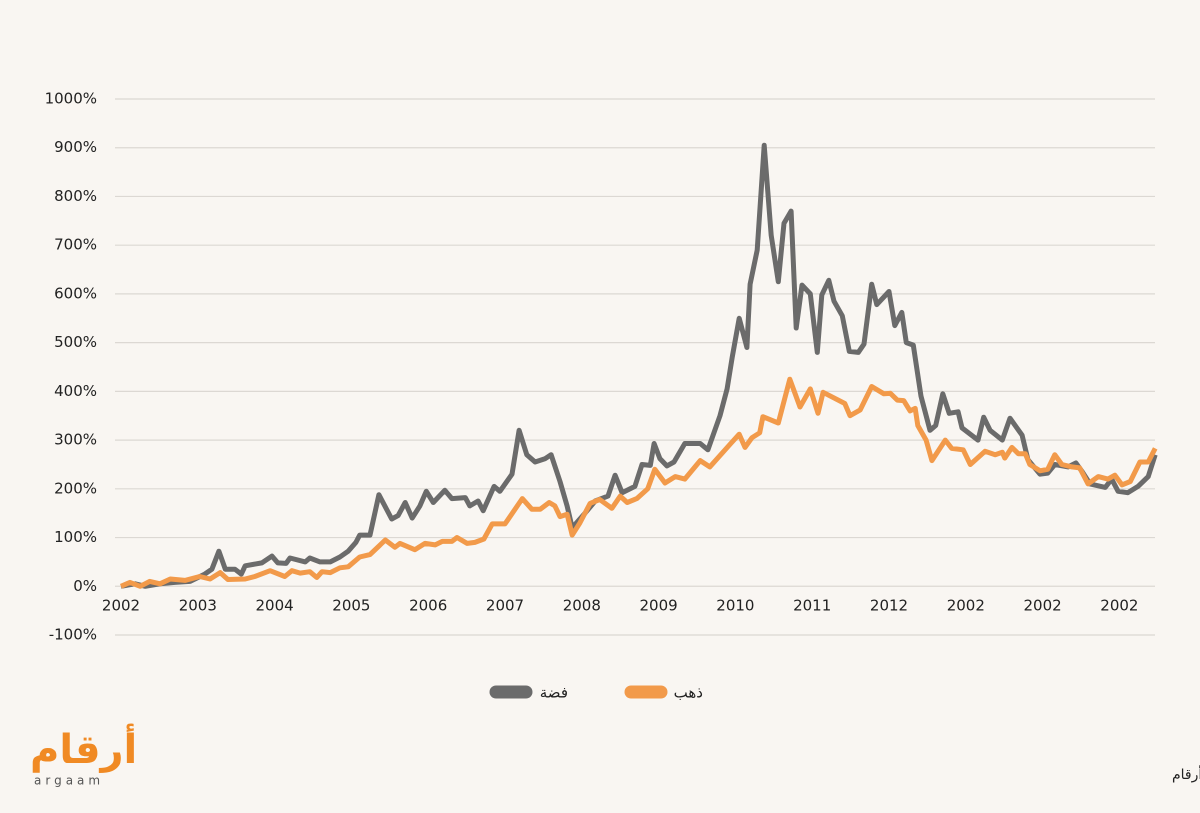 The height and width of the screenshot is (813, 1200). Describe the element at coordinates (198, 606) in the screenshot. I see `x-tick-label: 2003` at that location.